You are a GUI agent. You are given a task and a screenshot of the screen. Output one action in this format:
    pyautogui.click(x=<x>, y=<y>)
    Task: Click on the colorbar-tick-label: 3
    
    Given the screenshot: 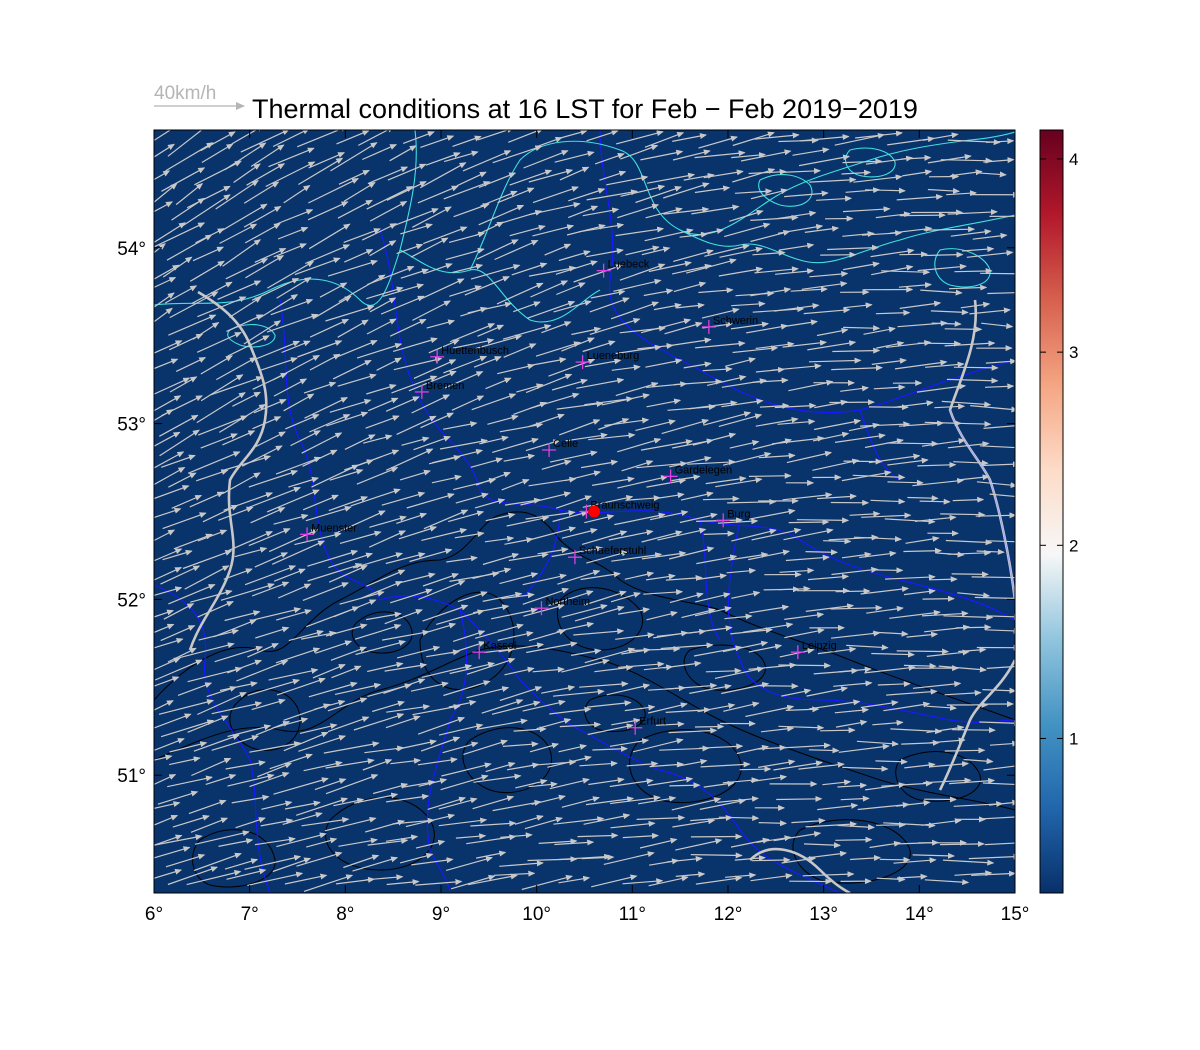 What is the action you would take?
    pyautogui.click(x=1073, y=352)
    